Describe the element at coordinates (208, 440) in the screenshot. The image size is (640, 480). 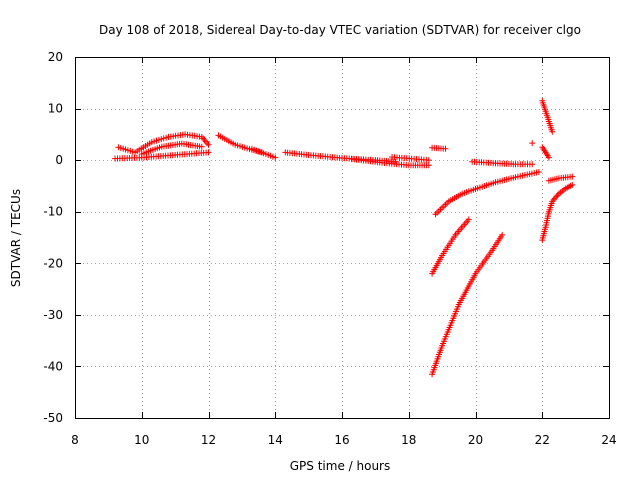
I see `x-tick-label: 12` at that location.